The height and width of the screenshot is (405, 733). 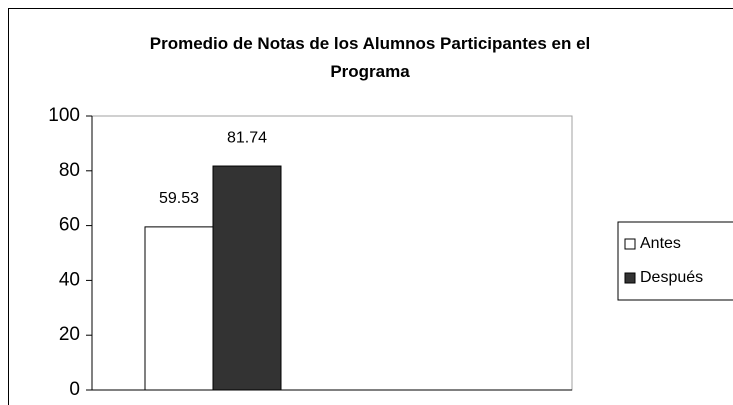 I want to click on legend-label: Después, so click(x=671, y=277).